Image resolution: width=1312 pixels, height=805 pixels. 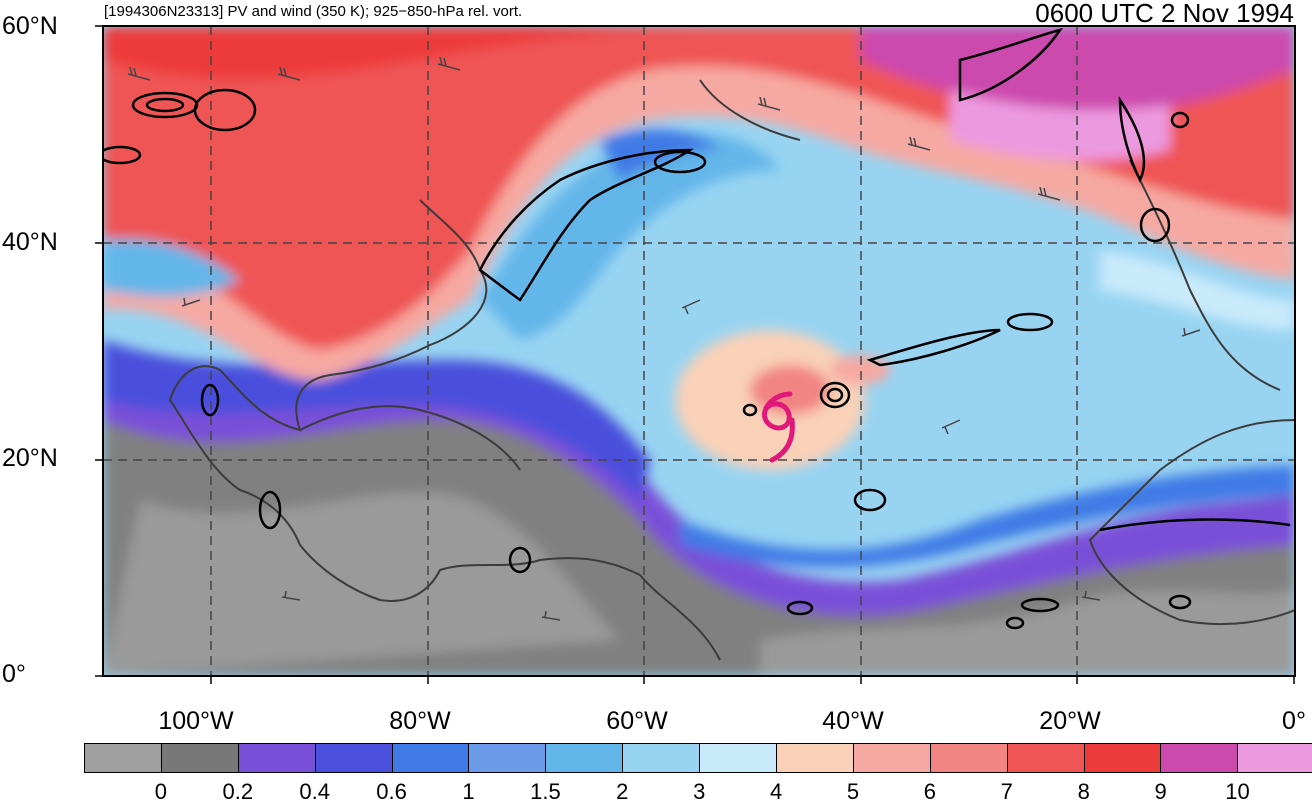 I want to click on colorbar-tick-label: 3, so click(x=699, y=791).